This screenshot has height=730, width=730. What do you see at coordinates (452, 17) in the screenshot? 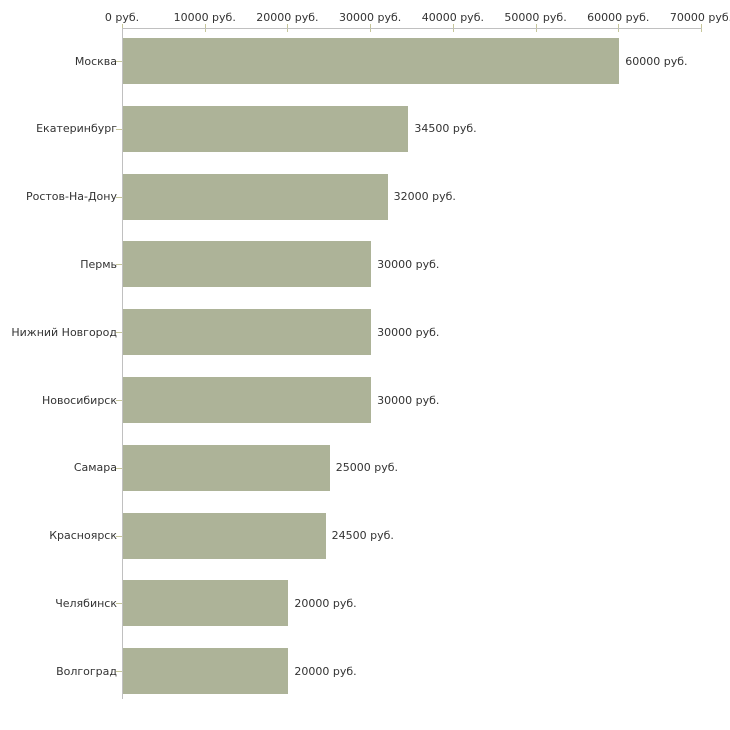
I see `x-tick-label: 40000 руб.` at bounding box center [452, 17].